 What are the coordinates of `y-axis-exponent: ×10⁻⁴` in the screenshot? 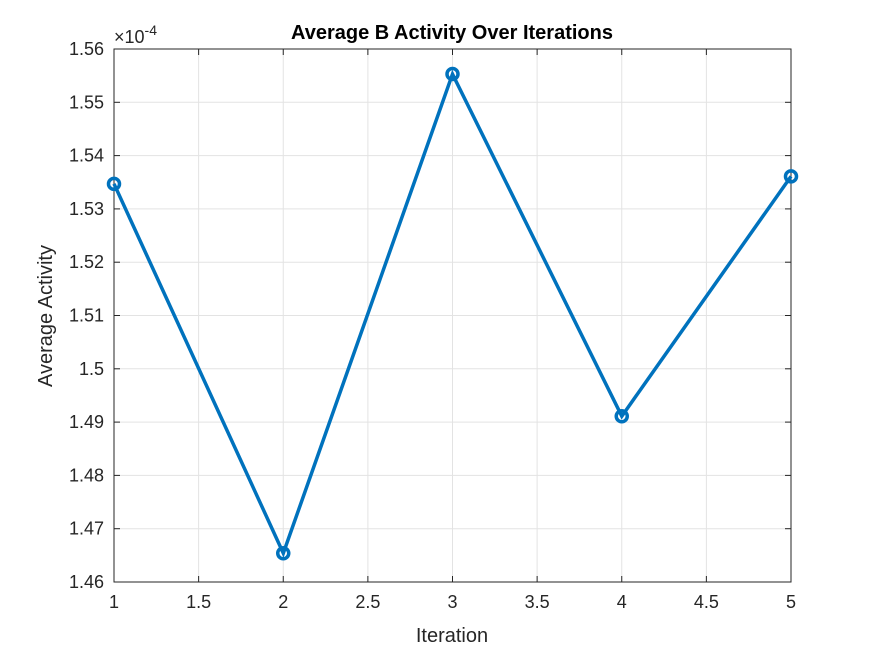 It's located at (135, 34).